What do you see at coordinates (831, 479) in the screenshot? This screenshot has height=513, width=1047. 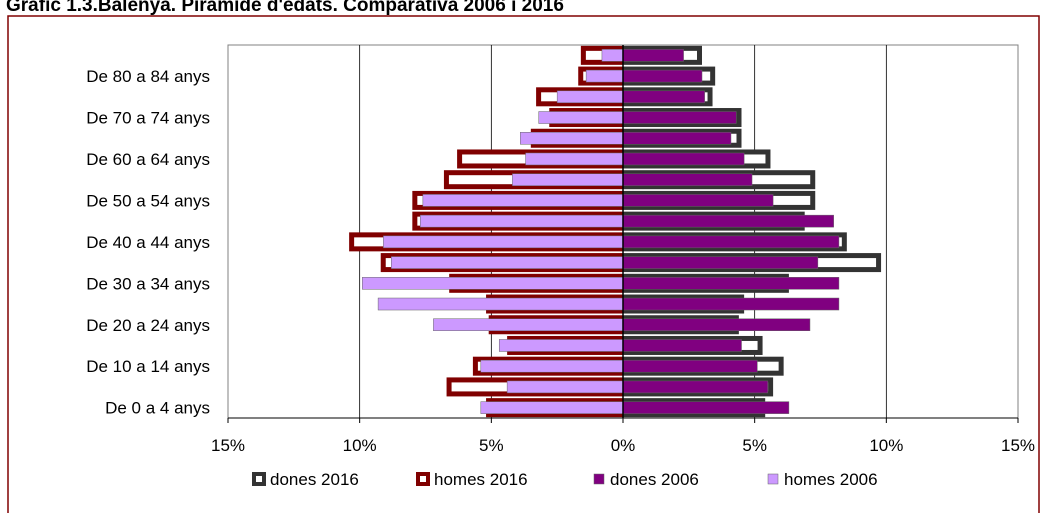 I see `legend-label: homes 2006` at bounding box center [831, 479].